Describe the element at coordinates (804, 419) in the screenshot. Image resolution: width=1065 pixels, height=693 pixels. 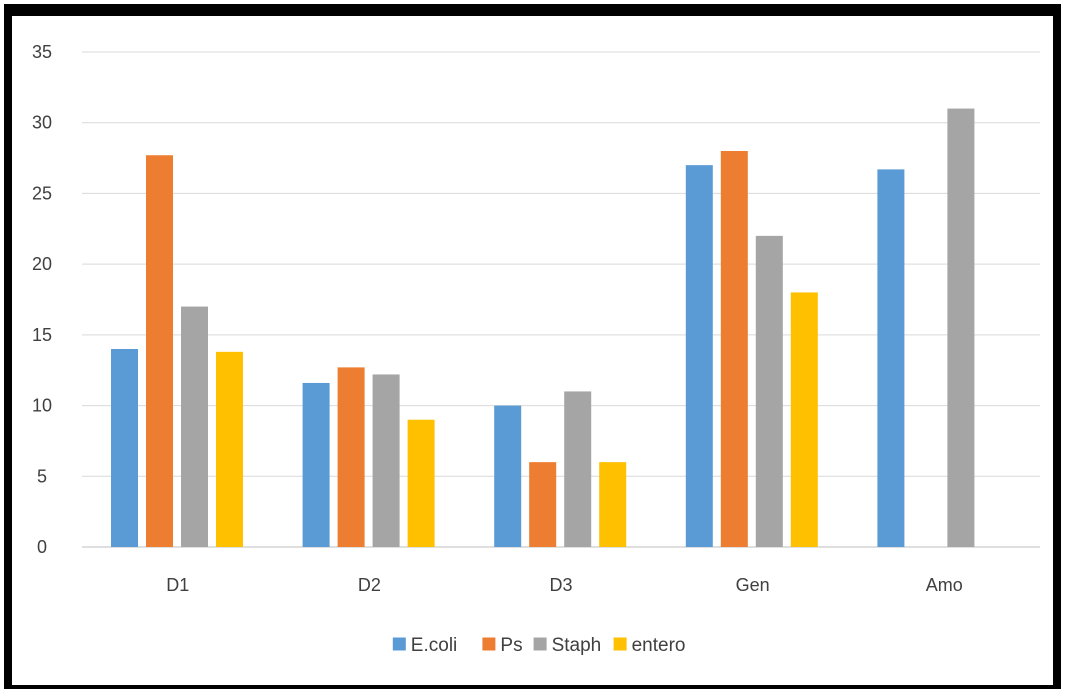
I see `bar-entero-gen` at that location.